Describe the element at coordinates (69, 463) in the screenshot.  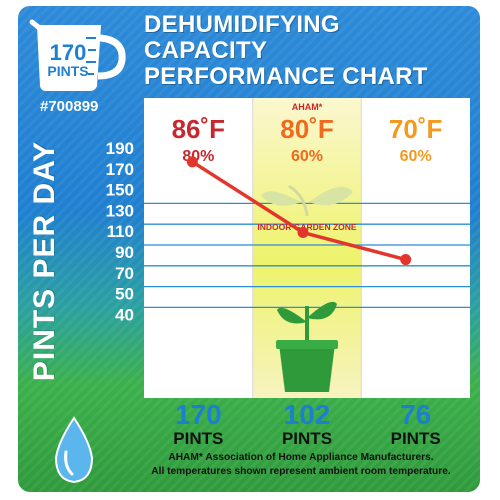
I see `water-drop-highlight` at that location.